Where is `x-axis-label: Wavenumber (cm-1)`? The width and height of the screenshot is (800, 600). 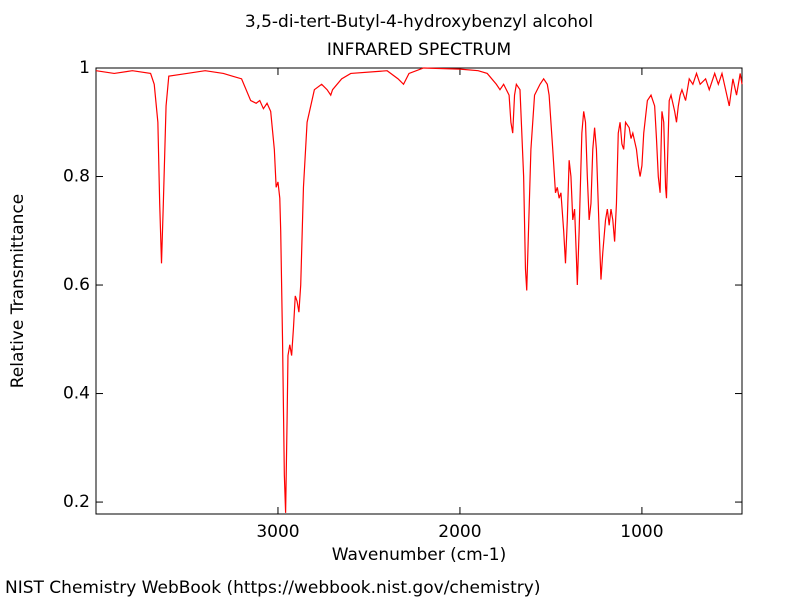
x-axis-label: Wavenumber (cm-1) is located at coordinates (419, 555).